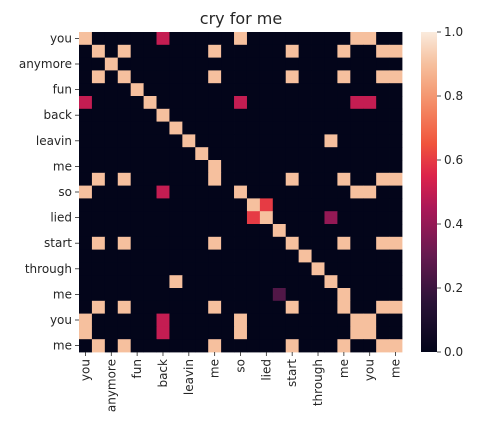 The height and width of the screenshot is (438, 479). I want to click on colorbar-tick-label: 0.2, so click(453, 288).